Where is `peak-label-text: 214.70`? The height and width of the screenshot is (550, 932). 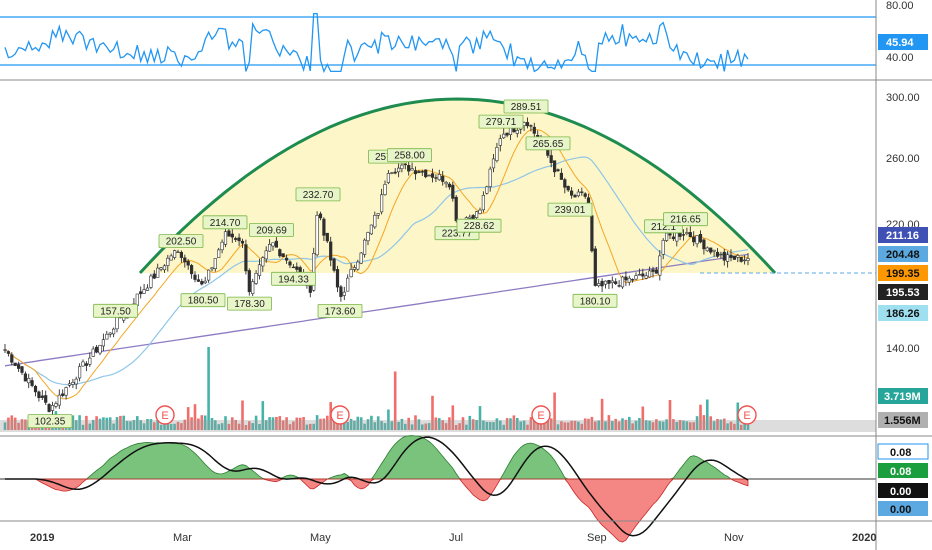
peak-label-text: 214.70 is located at coordinates (225, 223).